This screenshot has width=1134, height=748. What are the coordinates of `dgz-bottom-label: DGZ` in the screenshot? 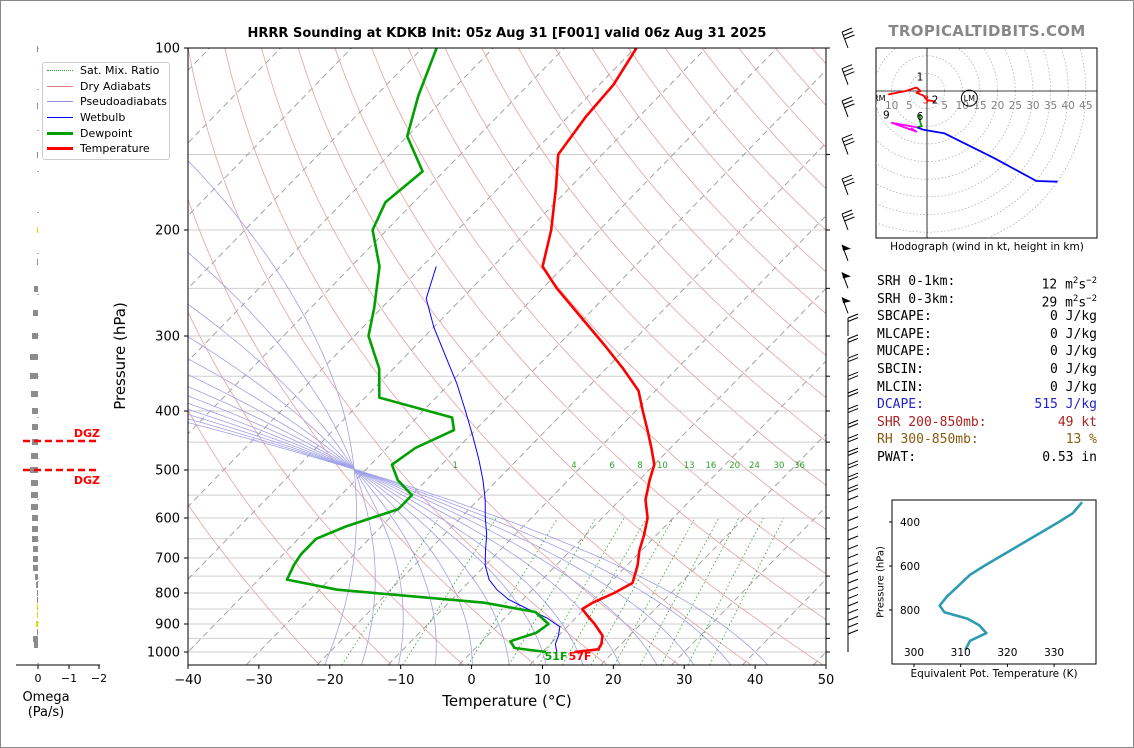 It's located at (87, 480).